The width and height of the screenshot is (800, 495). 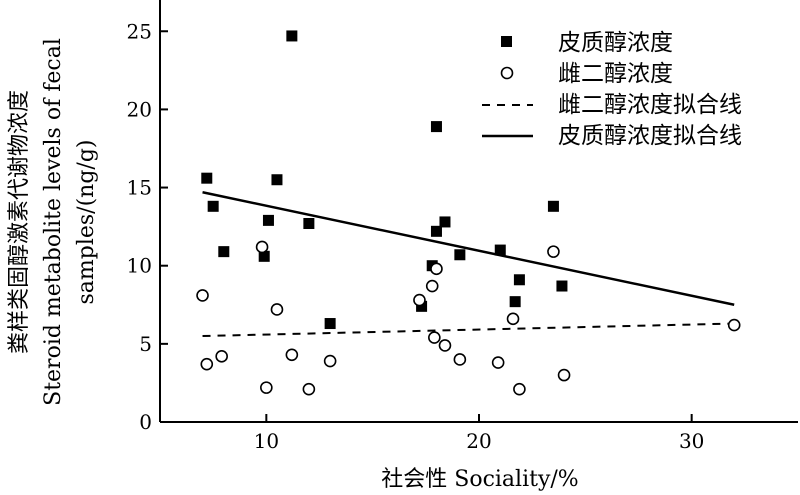 I want to click on y-tick-label: 20, so click(x=139, y=109).